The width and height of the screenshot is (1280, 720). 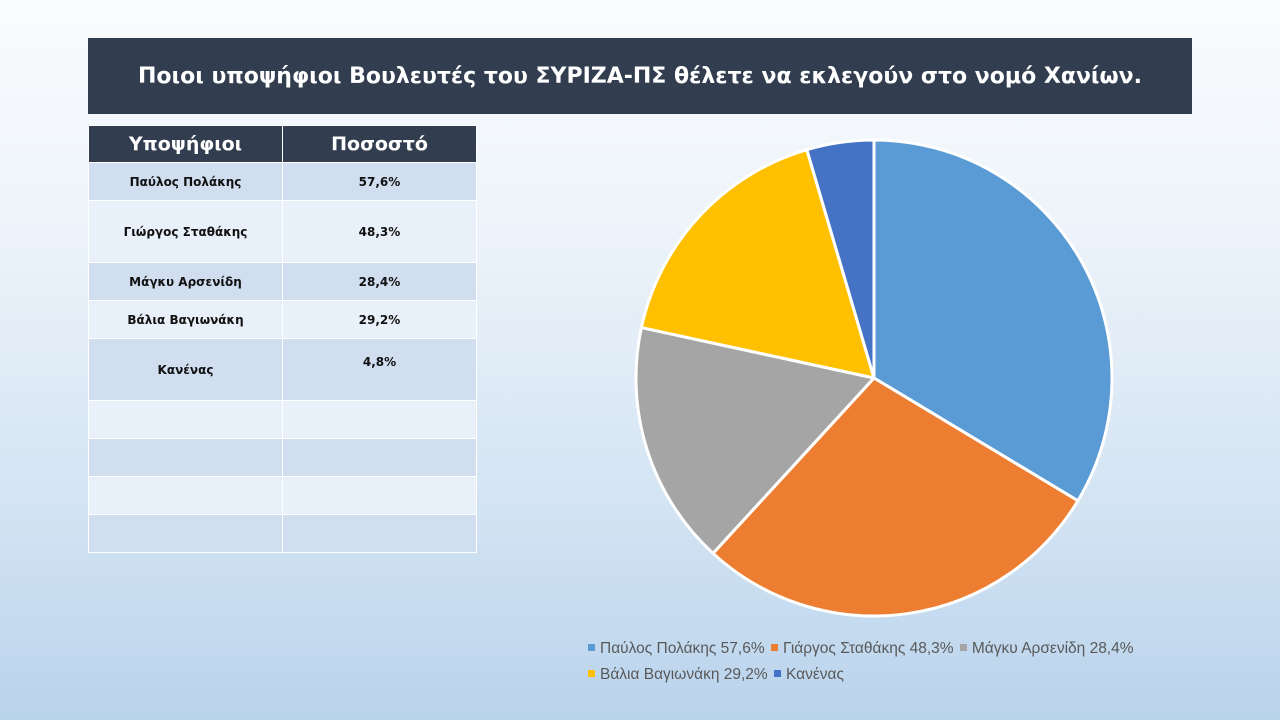 I want to click on candidate-name: Βάλια Βαγιωνάκη, so click(x=185, y=319).